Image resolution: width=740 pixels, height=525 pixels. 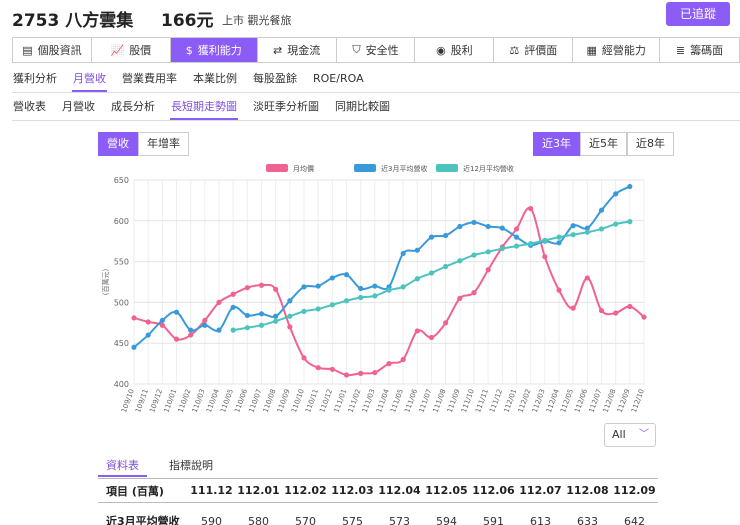 What do you see at coordinates (35, 78) in the screenshot?
I see `subtab-0: 獲利分析` at bounding box center [35, 78].